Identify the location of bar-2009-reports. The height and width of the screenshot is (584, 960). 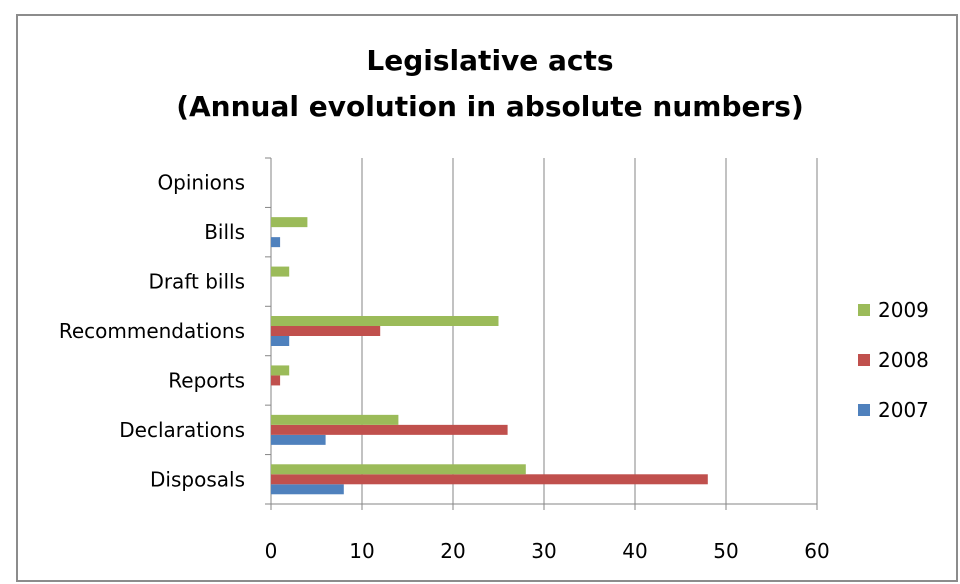
(280, 370).